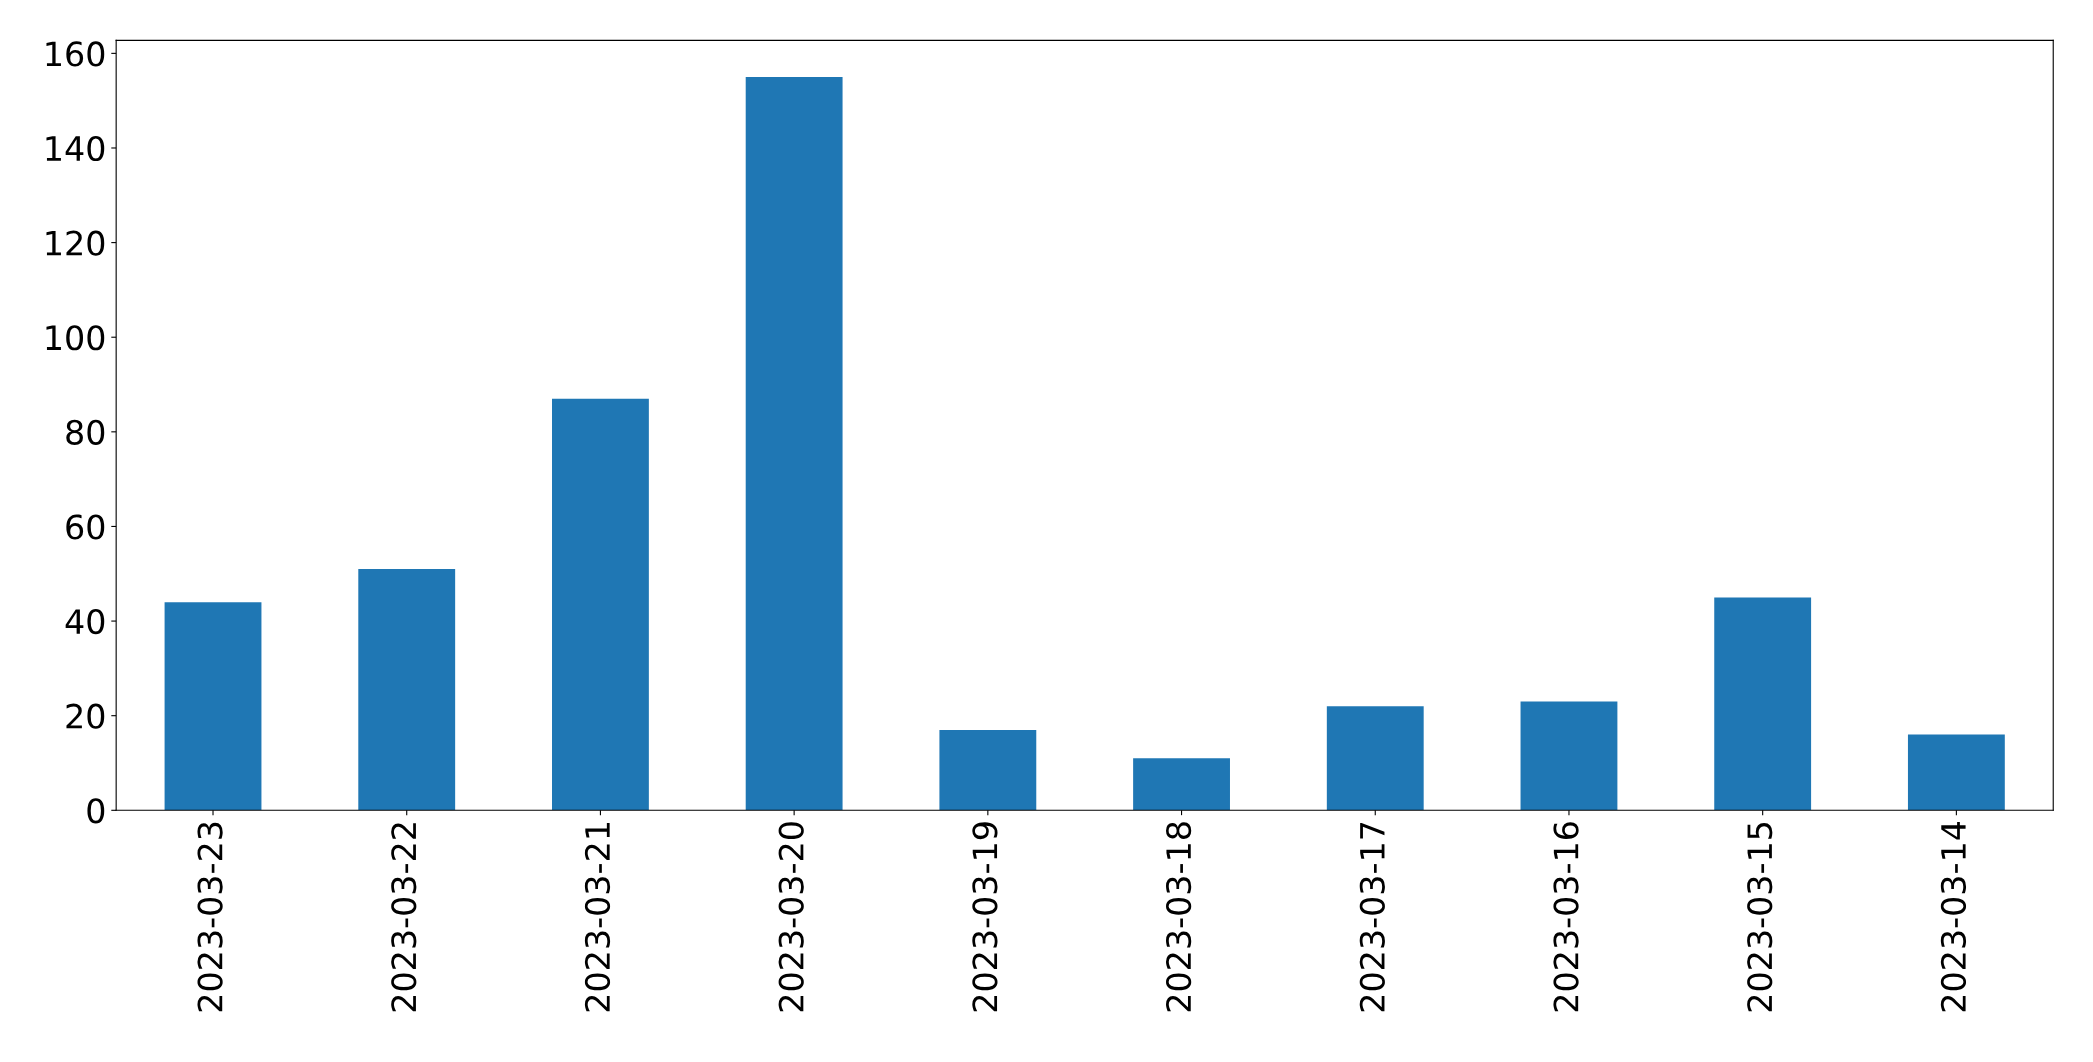 The width and height of the screenshot is (2093, 1062). Describe the element at coordinates (985, 917) in the screenshot. I see `x-tick-label: 2023-03-19` at that location.